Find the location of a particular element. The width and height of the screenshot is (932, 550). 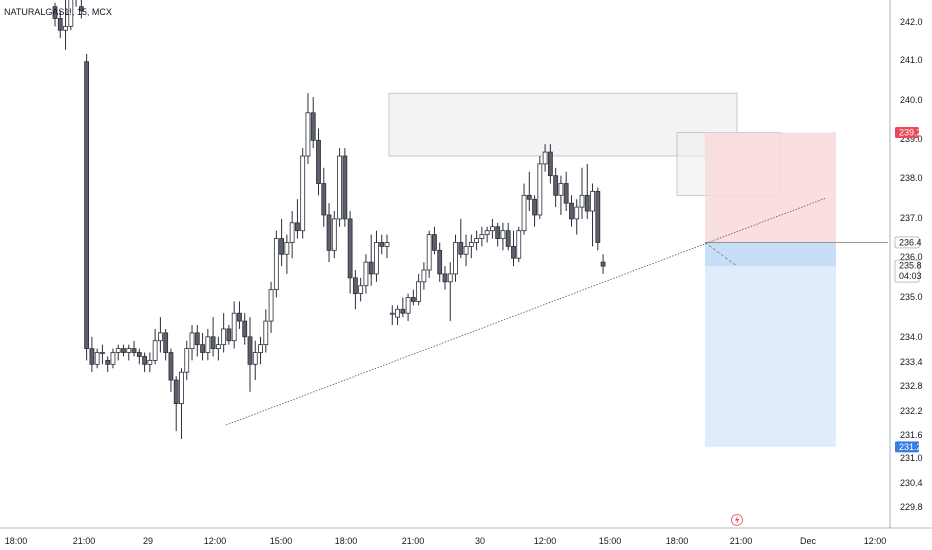

price-badge-stop is located at coordinates (907, 132).